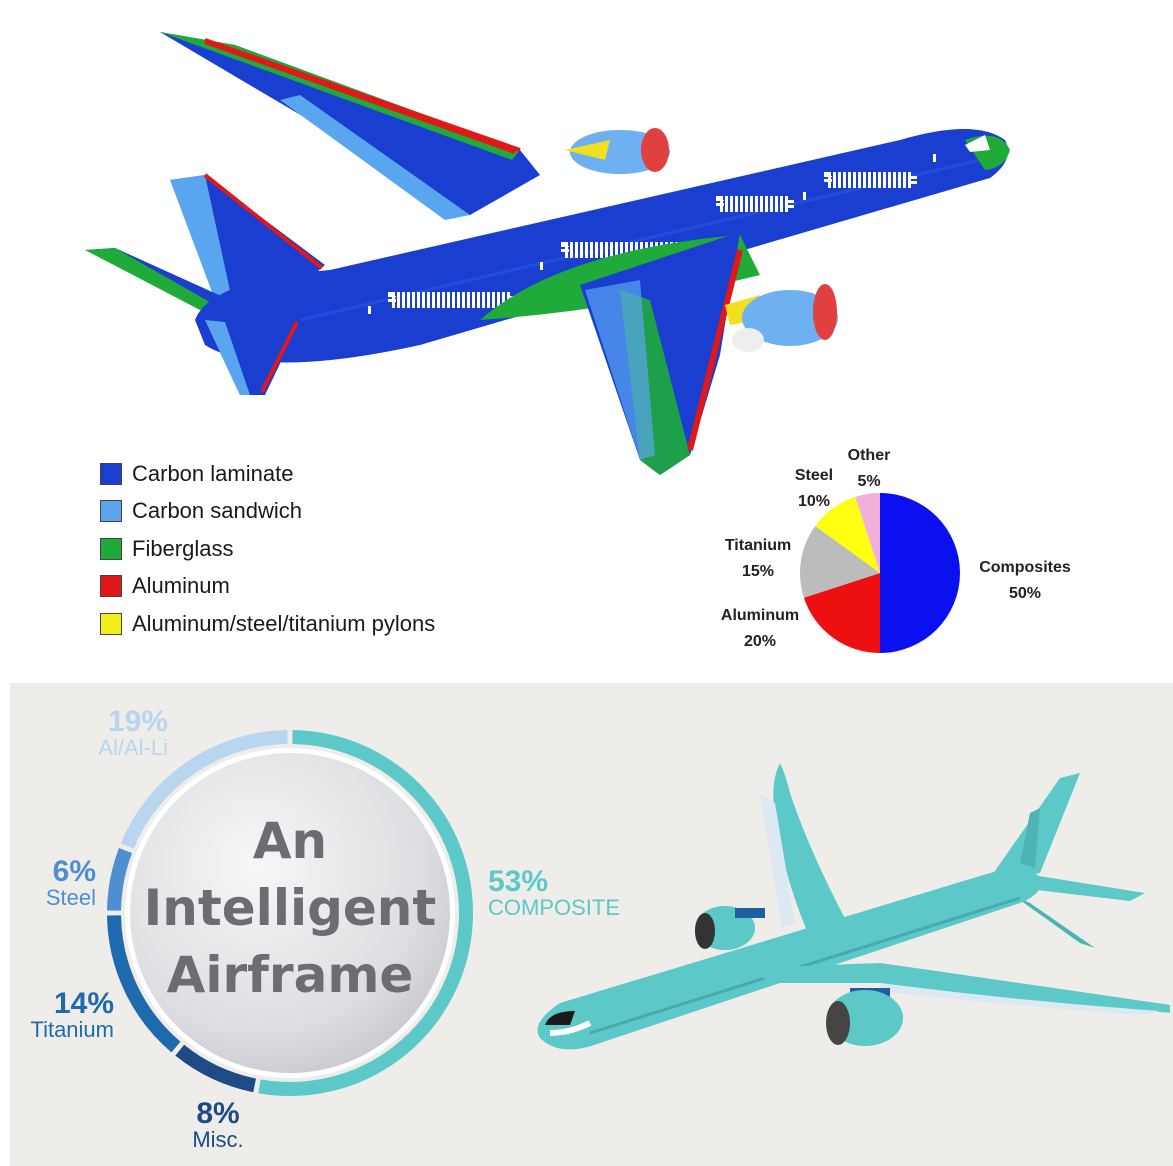 The image size is (1173, 1166). I want to click on pie-slice-value: 20%, so click(760, 641).